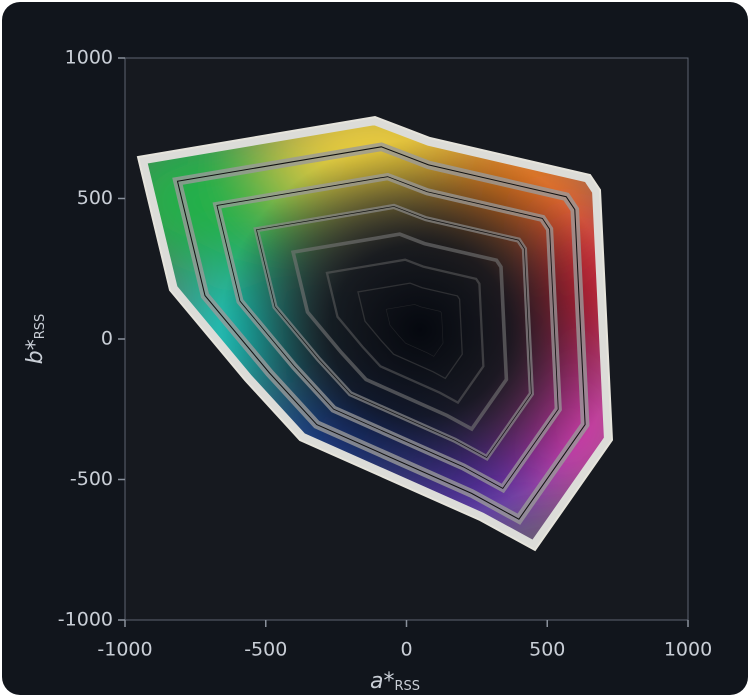 The width and height of the screenshot is (750, 697). What do you see at coordinates (40, 327) in the screenshot?
I see `y-axis-label-sub: RSS` at bounding box center [40, 327].